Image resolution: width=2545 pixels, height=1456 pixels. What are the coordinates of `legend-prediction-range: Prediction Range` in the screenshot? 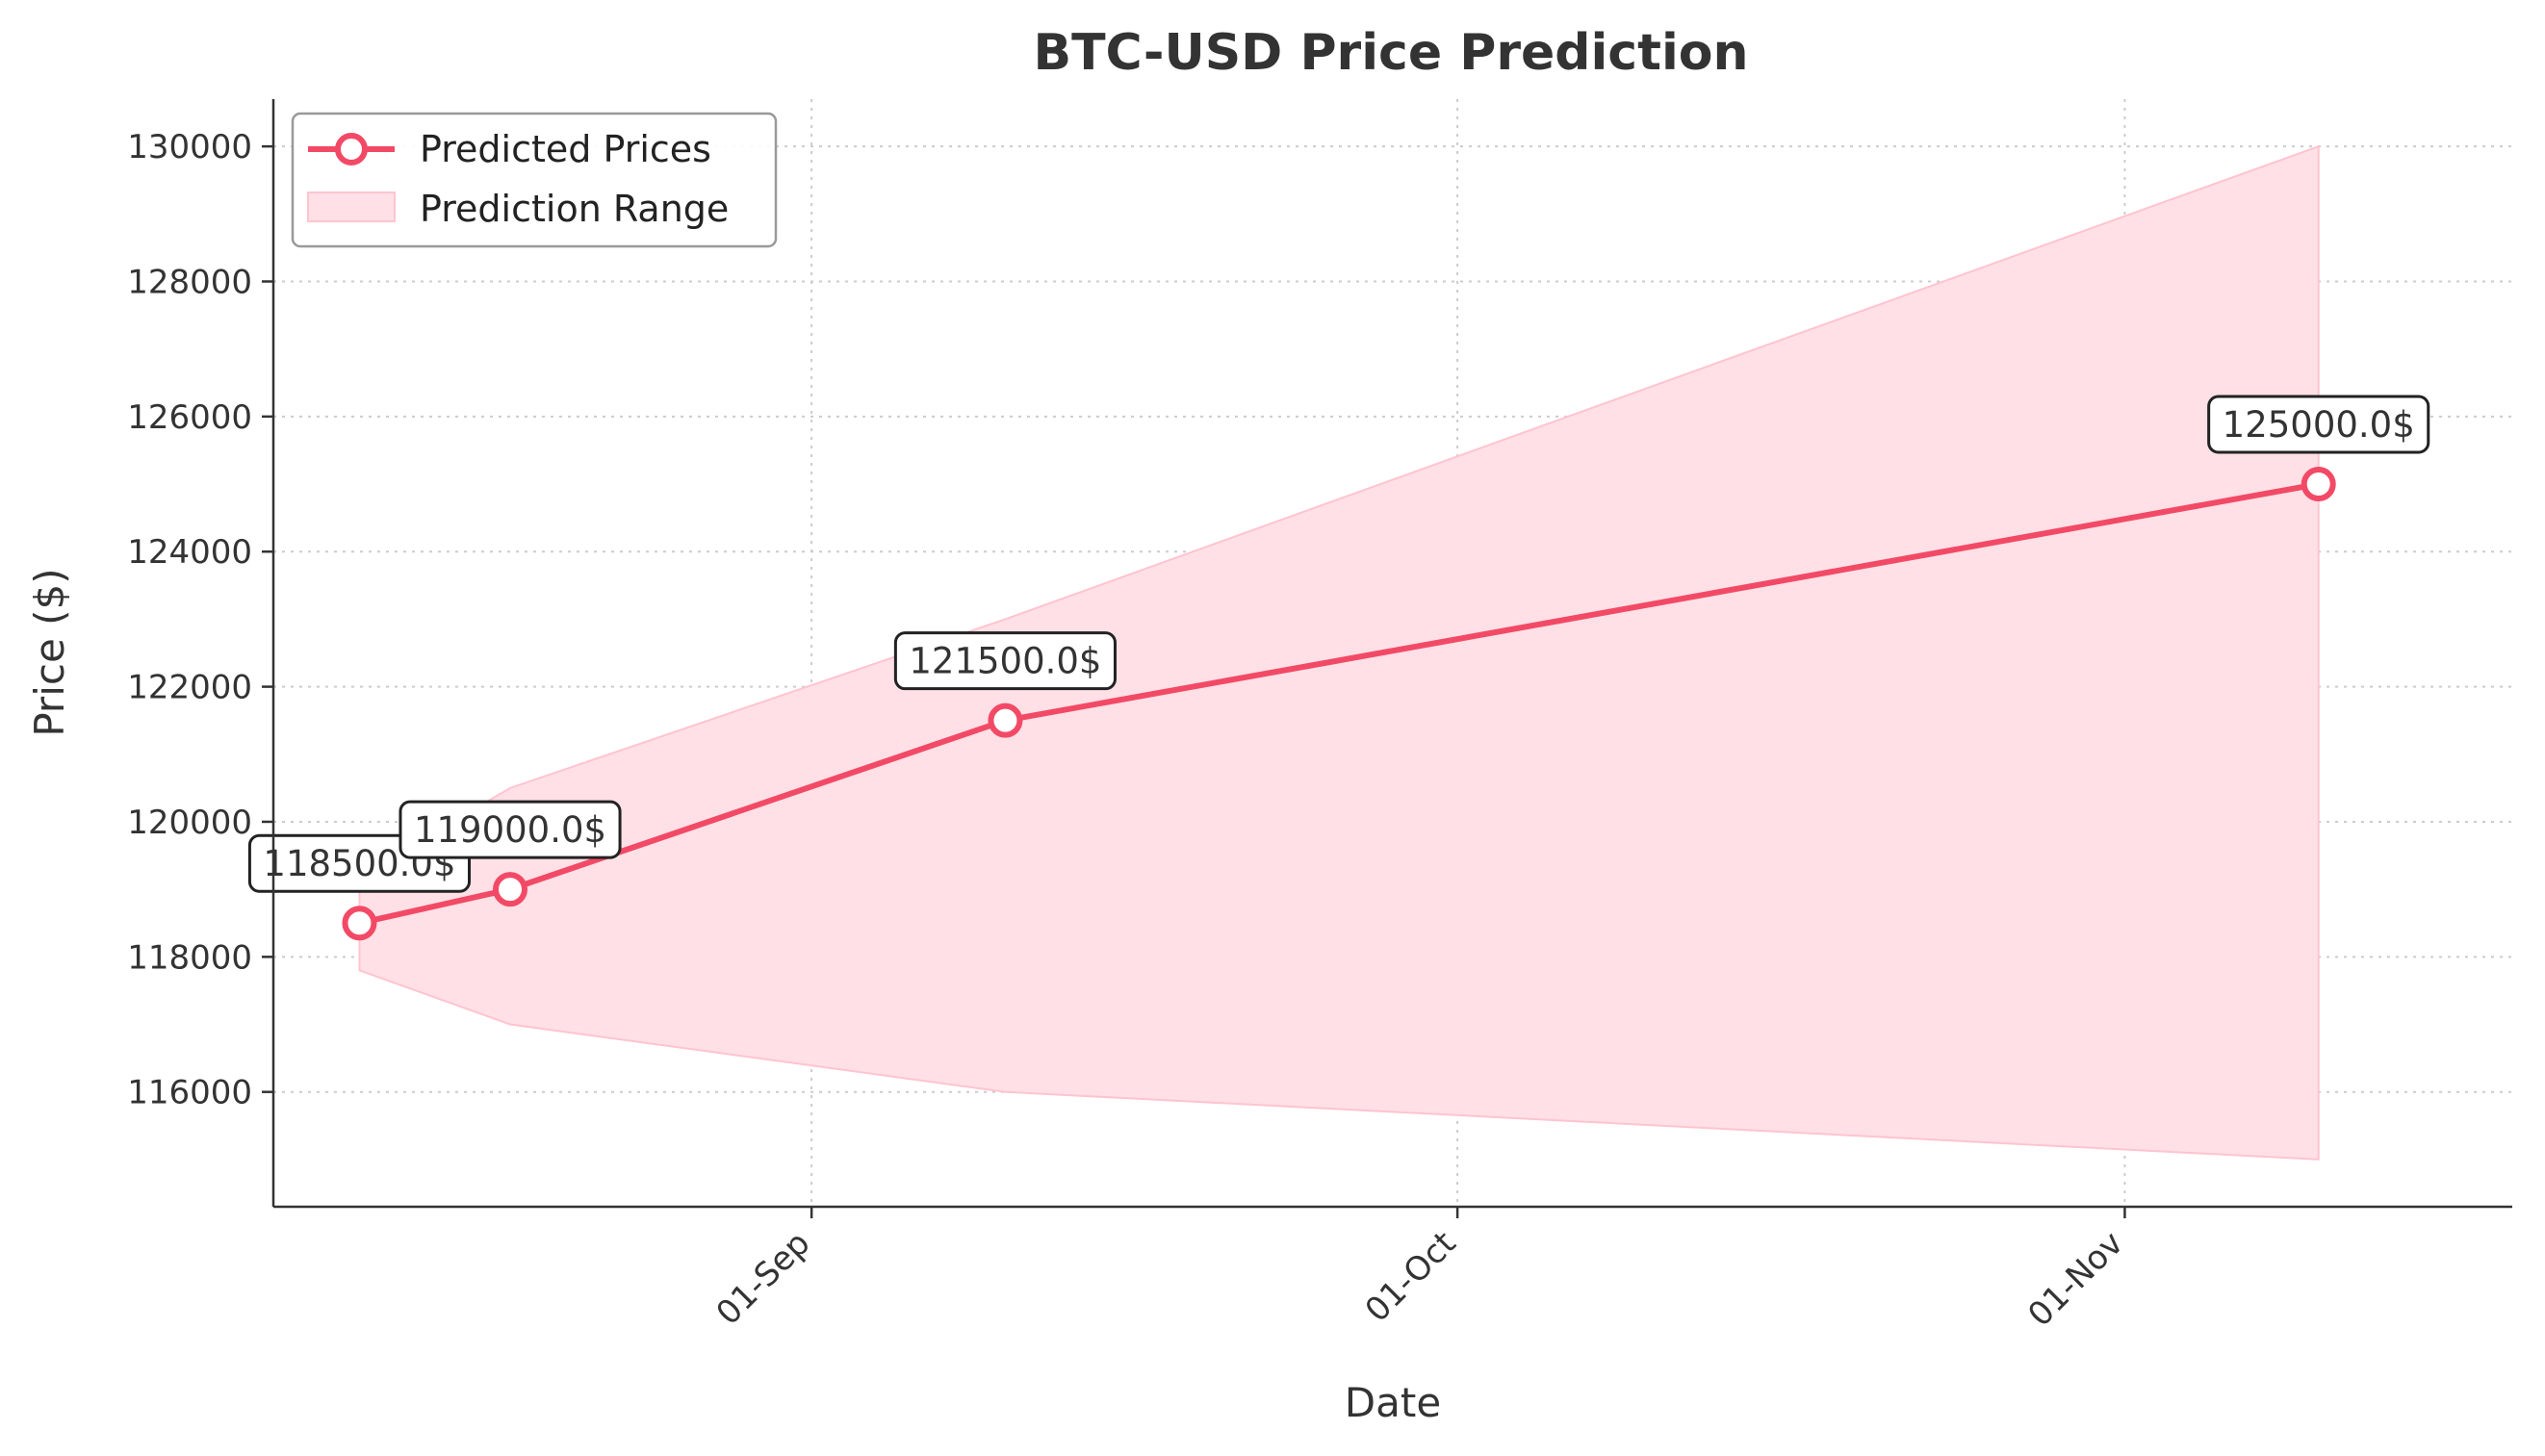 It's located at (574, 209).